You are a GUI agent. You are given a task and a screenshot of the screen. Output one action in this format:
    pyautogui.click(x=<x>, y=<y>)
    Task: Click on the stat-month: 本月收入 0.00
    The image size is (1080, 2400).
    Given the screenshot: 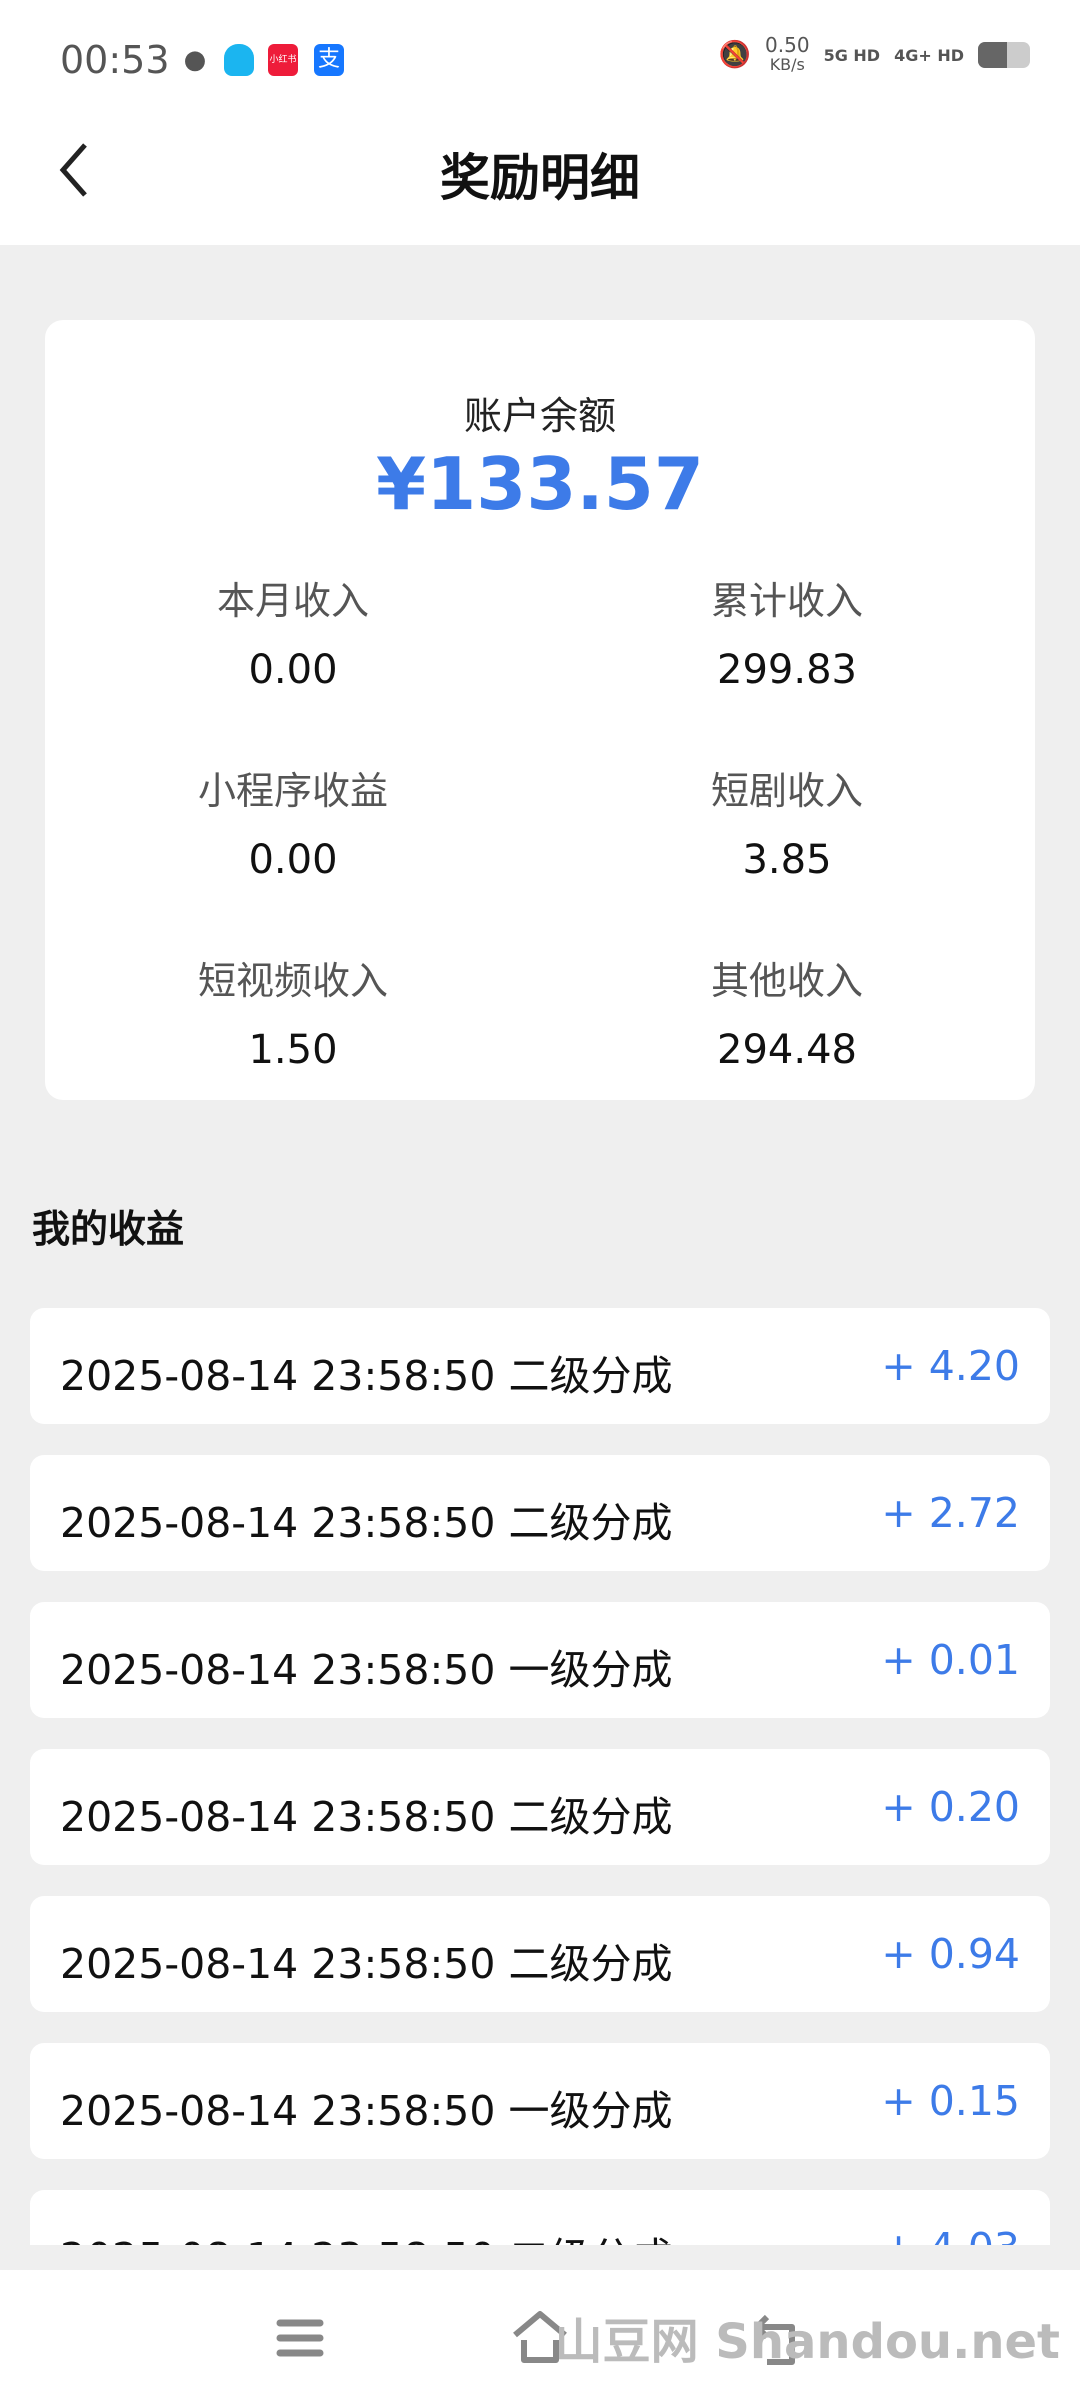 What is the action you would take?
    pyautogui.click(x=292, y=636)
    